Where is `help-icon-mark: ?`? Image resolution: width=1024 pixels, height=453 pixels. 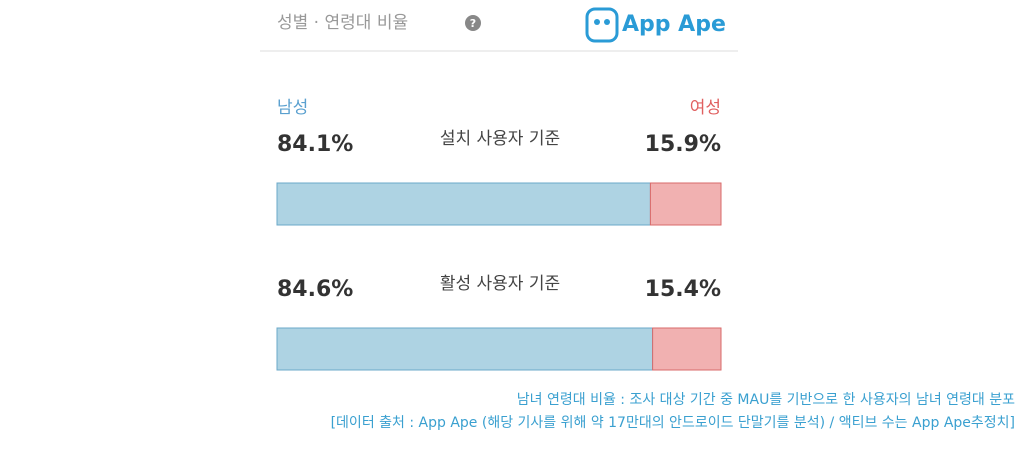
help-icon-mark: ? is located at coordinates (473, 23).